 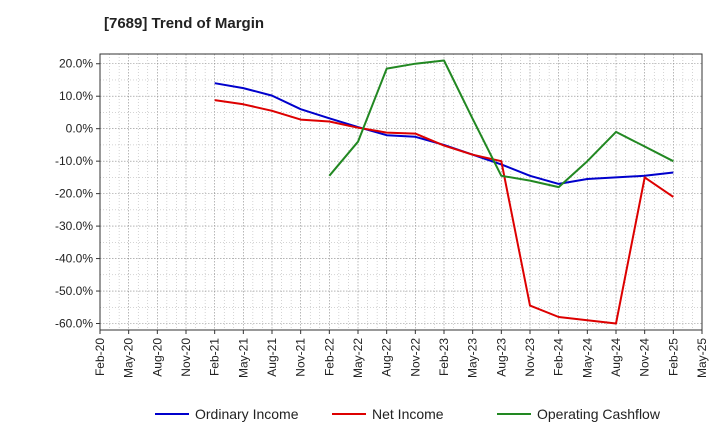 I want to click on x-tick-label: May-22, so click(x=358, y=358).